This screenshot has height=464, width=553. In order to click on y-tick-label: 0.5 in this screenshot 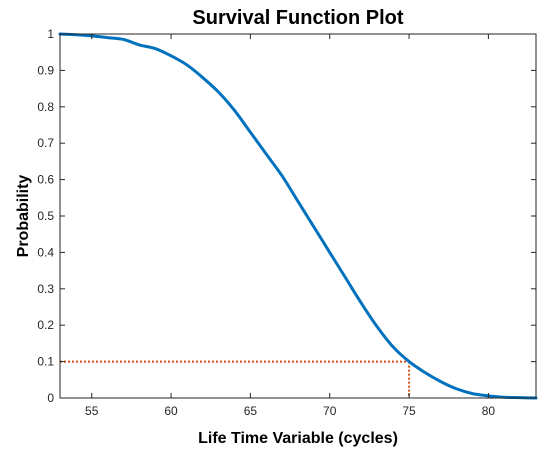, I will do `click(45, 216)`.